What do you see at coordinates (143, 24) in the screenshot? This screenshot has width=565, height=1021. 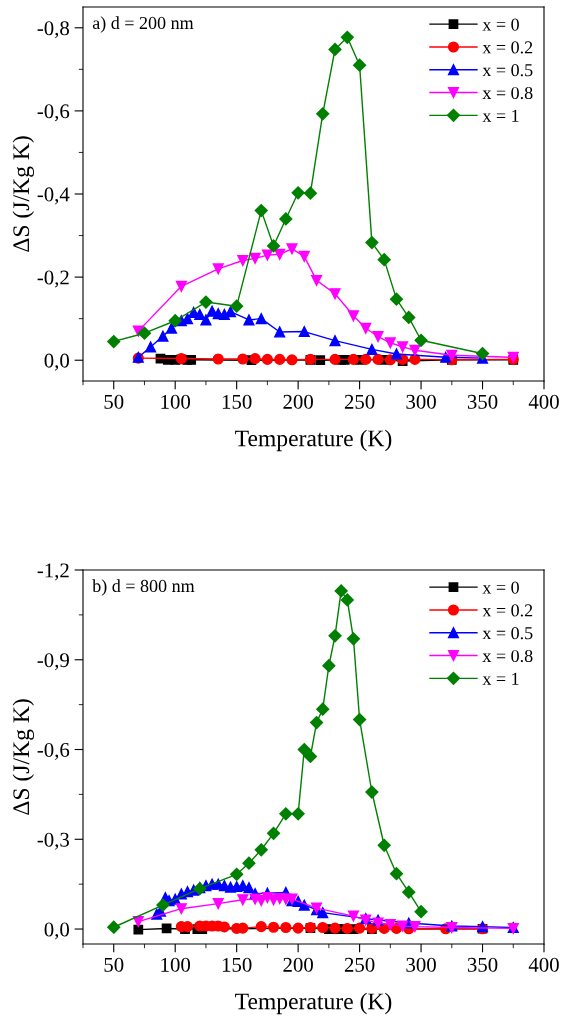 I see `annotation: a) d = 200 nm` at bounding box center [143, 24].